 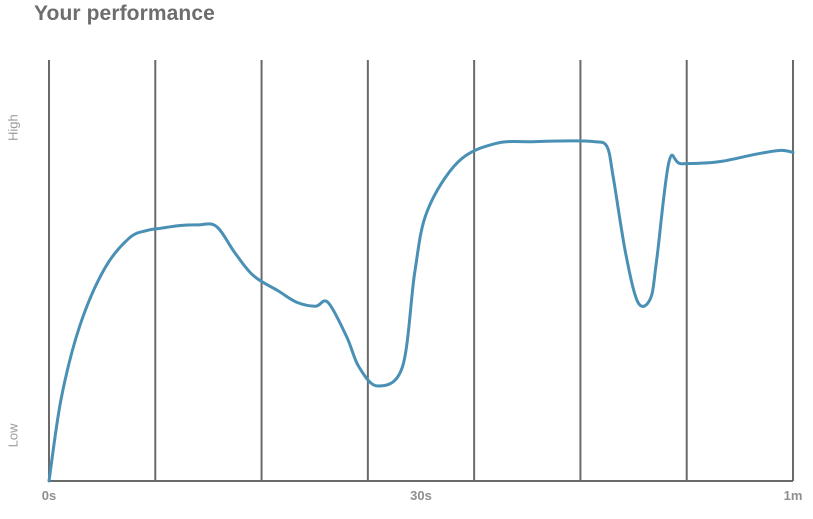 What do you see at coordinates (793, 495) in the screenshot?
I see `x-tick-label: 1m` at bounding box center [793, 495].